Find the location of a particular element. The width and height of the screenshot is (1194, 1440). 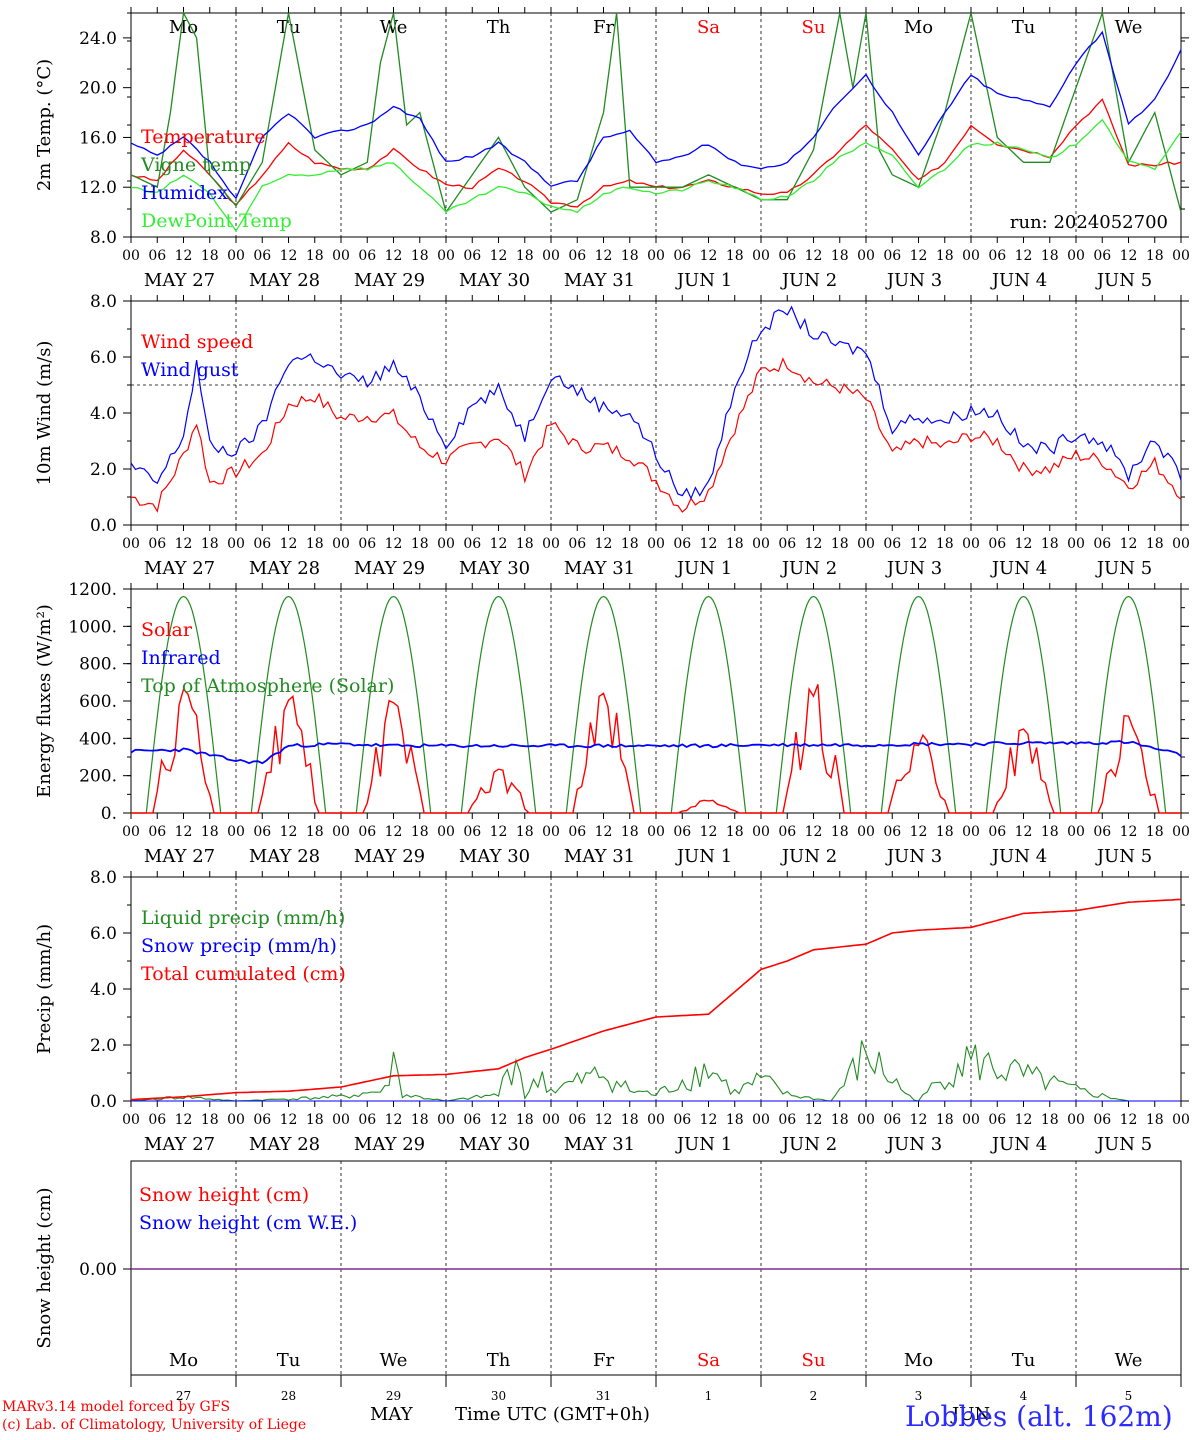

y-tick-label: 12.0 is located at coordinates (98, 188).